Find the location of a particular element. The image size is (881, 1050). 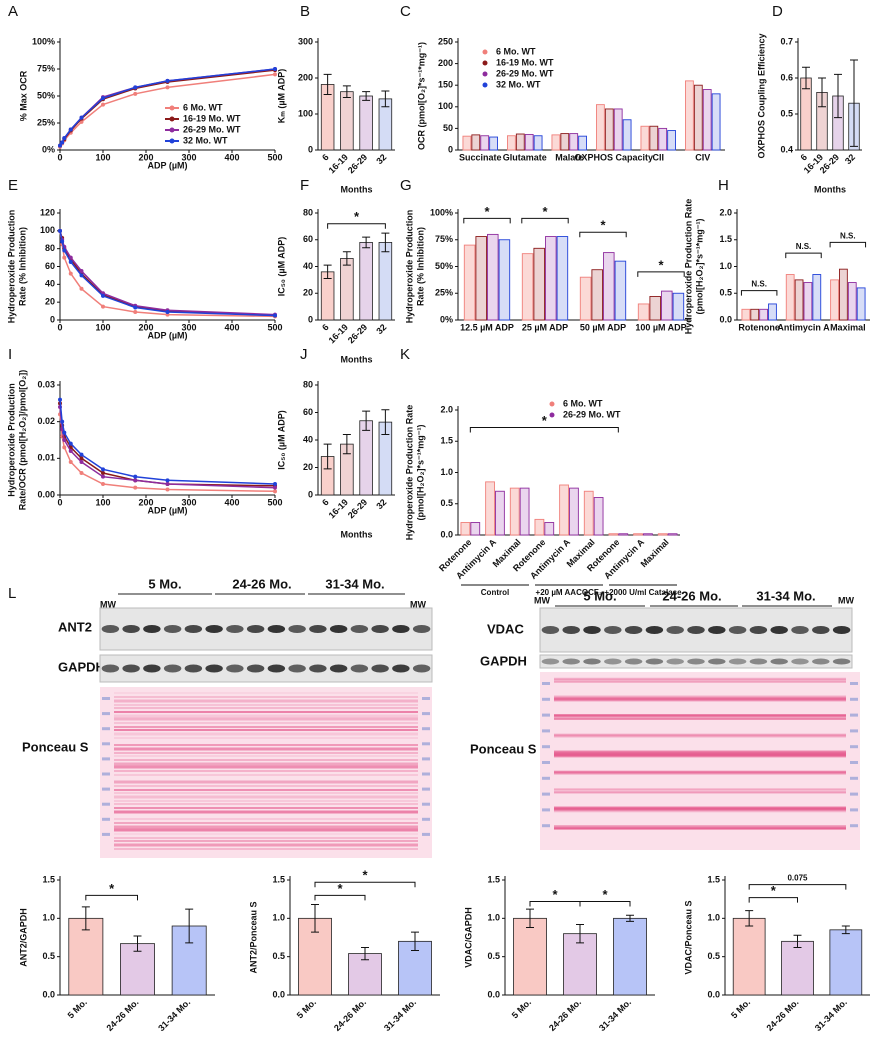

y-axis-label: Rate/OCR (pmol[H₂O₂]/pmol[O₂]) is located at coordinates (22, 440).